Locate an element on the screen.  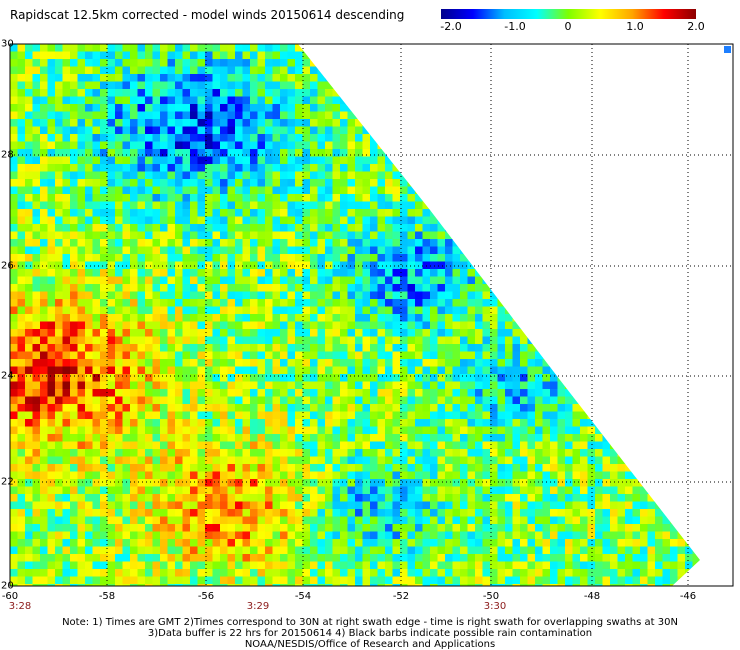
lon-tick: -58 is located at coordinates (107, 596).